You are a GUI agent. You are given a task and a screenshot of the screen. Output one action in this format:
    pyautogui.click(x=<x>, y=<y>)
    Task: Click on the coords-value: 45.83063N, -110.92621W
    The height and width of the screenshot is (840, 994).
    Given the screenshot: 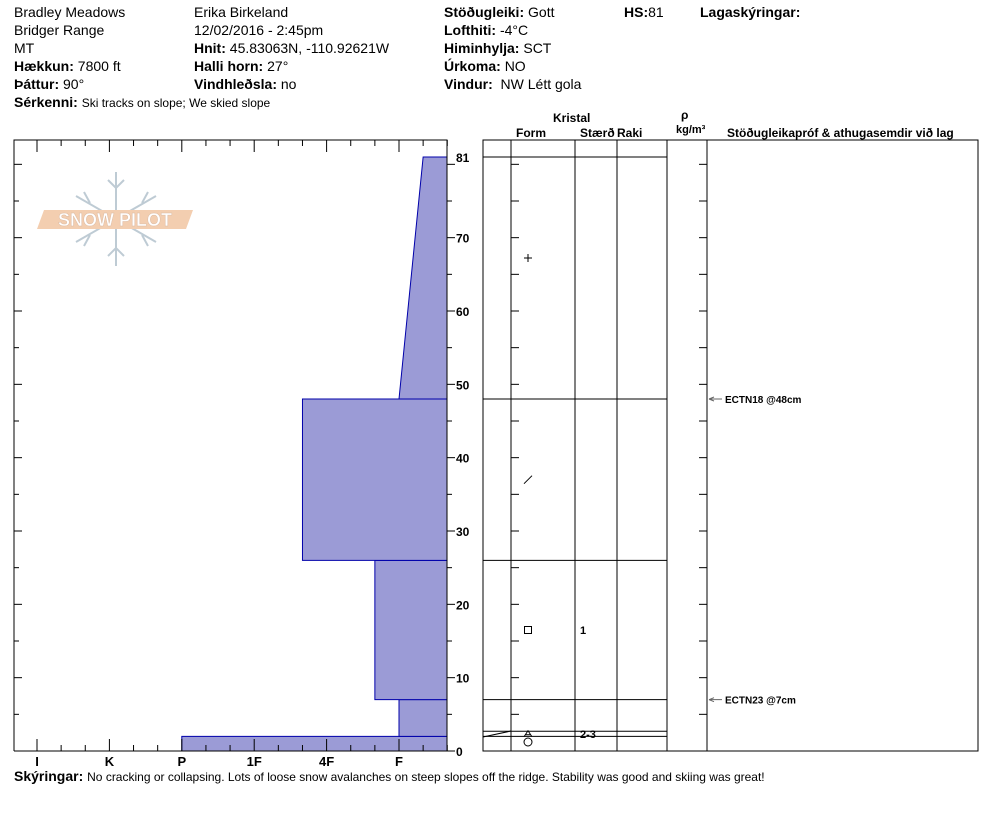 What is the action you would take?
    pyautogui.click(x=309, y=48)
    